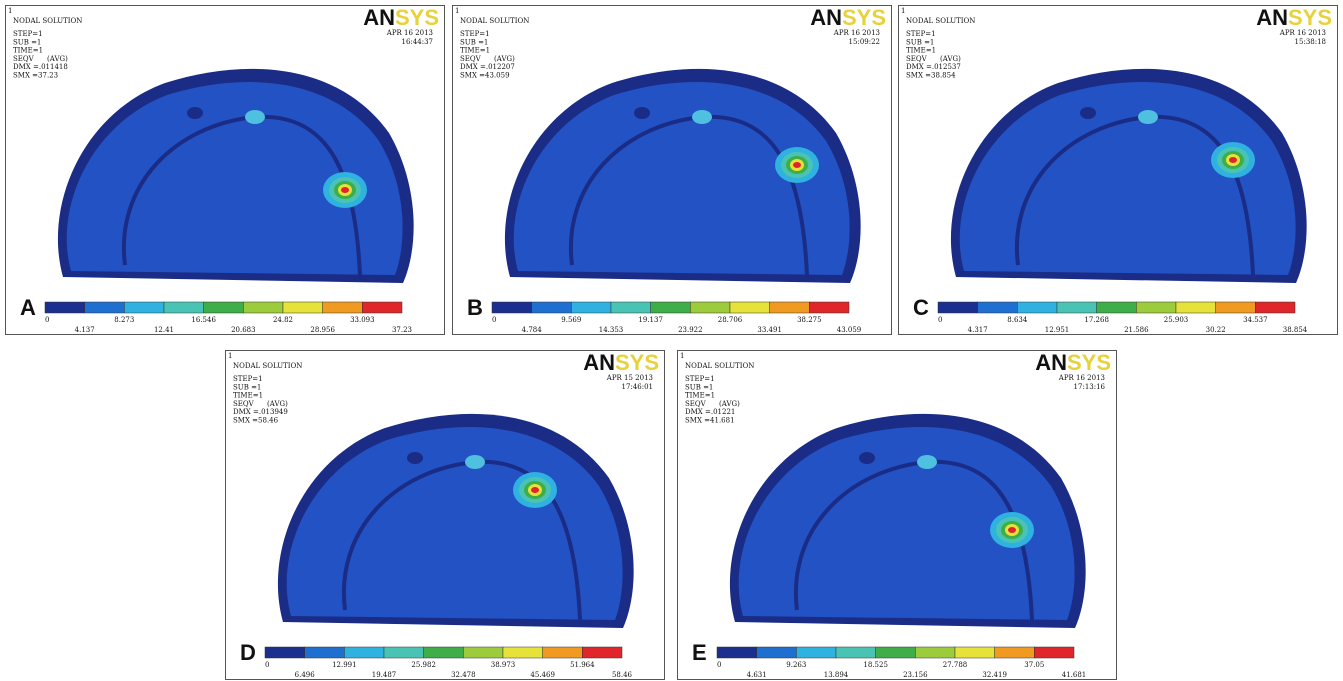 The height and width of the screenshot is (681, 1343). What do you see at coordinates (1176, 320) in the screenshot?
I see `legend-value: 25.903` at bounding box center [1176, 320].